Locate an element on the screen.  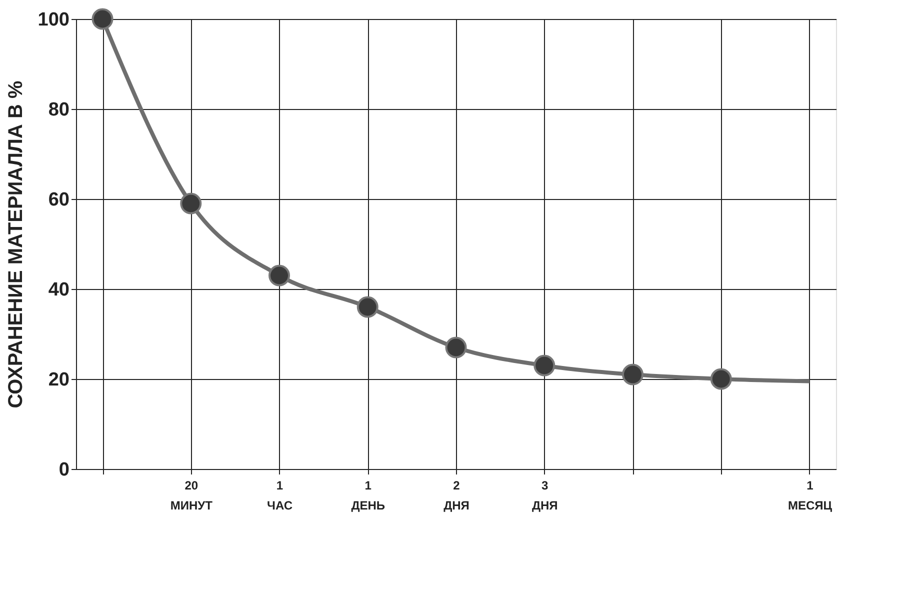
y-tick-label: 20 is located at coordinates (59, 380).